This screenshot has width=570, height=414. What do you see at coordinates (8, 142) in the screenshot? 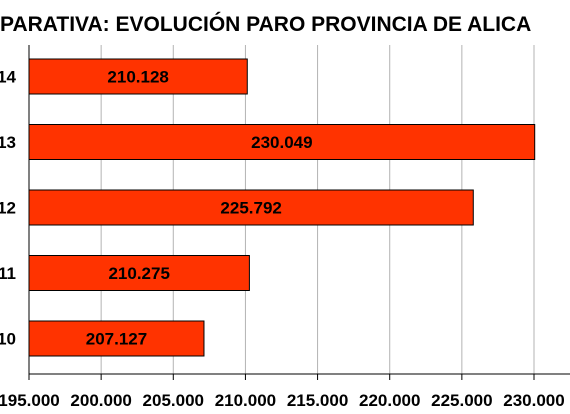
I see `category-label-13: 13` at bounding box center [8, 142].